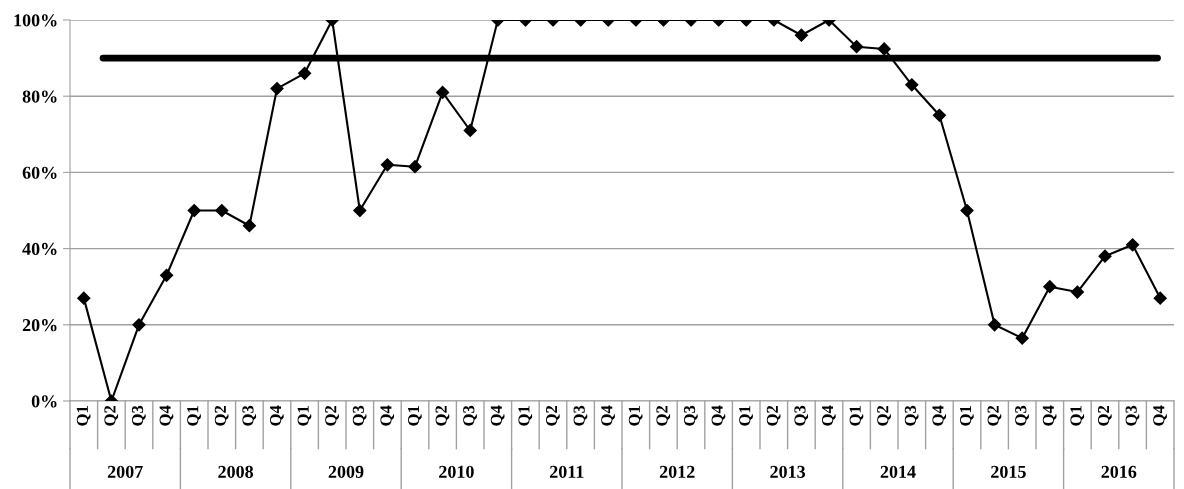 The width and height of the screenshot is (1184, 489). What do you see at coordinates (677, 471) in the screenshot?
I see `text: 2012` at bounding box center [677, 471].